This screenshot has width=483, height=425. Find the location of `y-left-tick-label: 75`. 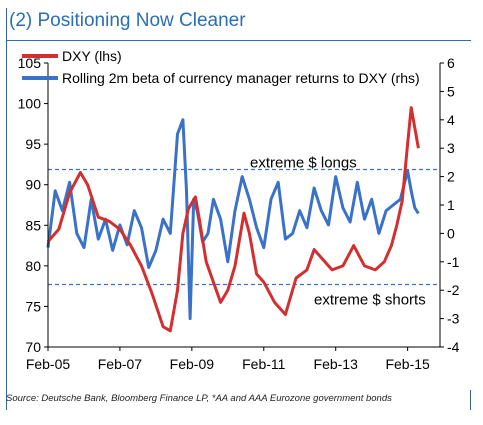

y-left-tick-label: 75 is located at coordinates (33, 306).